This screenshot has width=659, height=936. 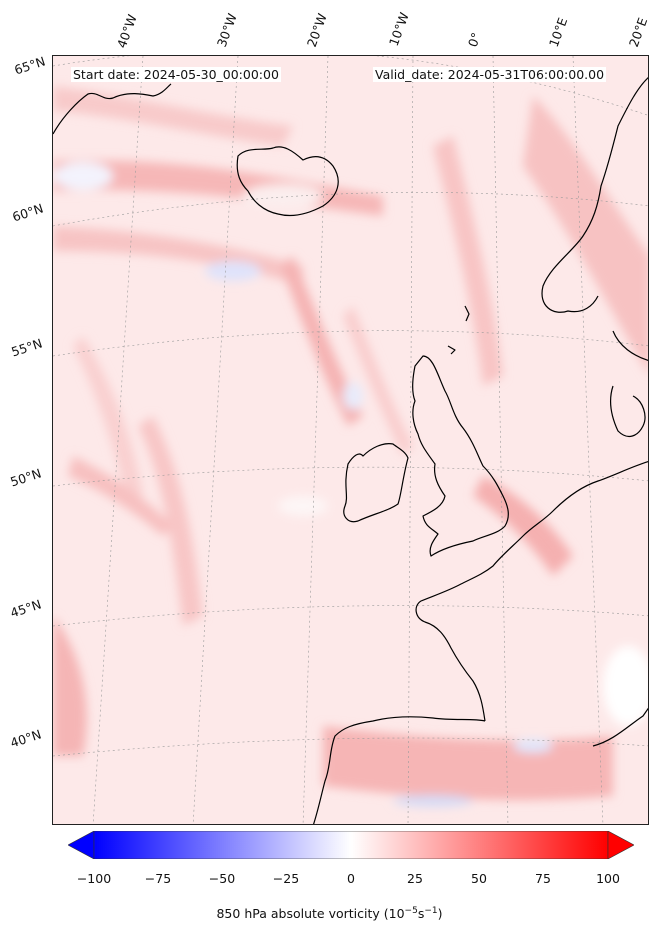 I want to click on lon-label-0: 0°, so click(x=474, y=39).